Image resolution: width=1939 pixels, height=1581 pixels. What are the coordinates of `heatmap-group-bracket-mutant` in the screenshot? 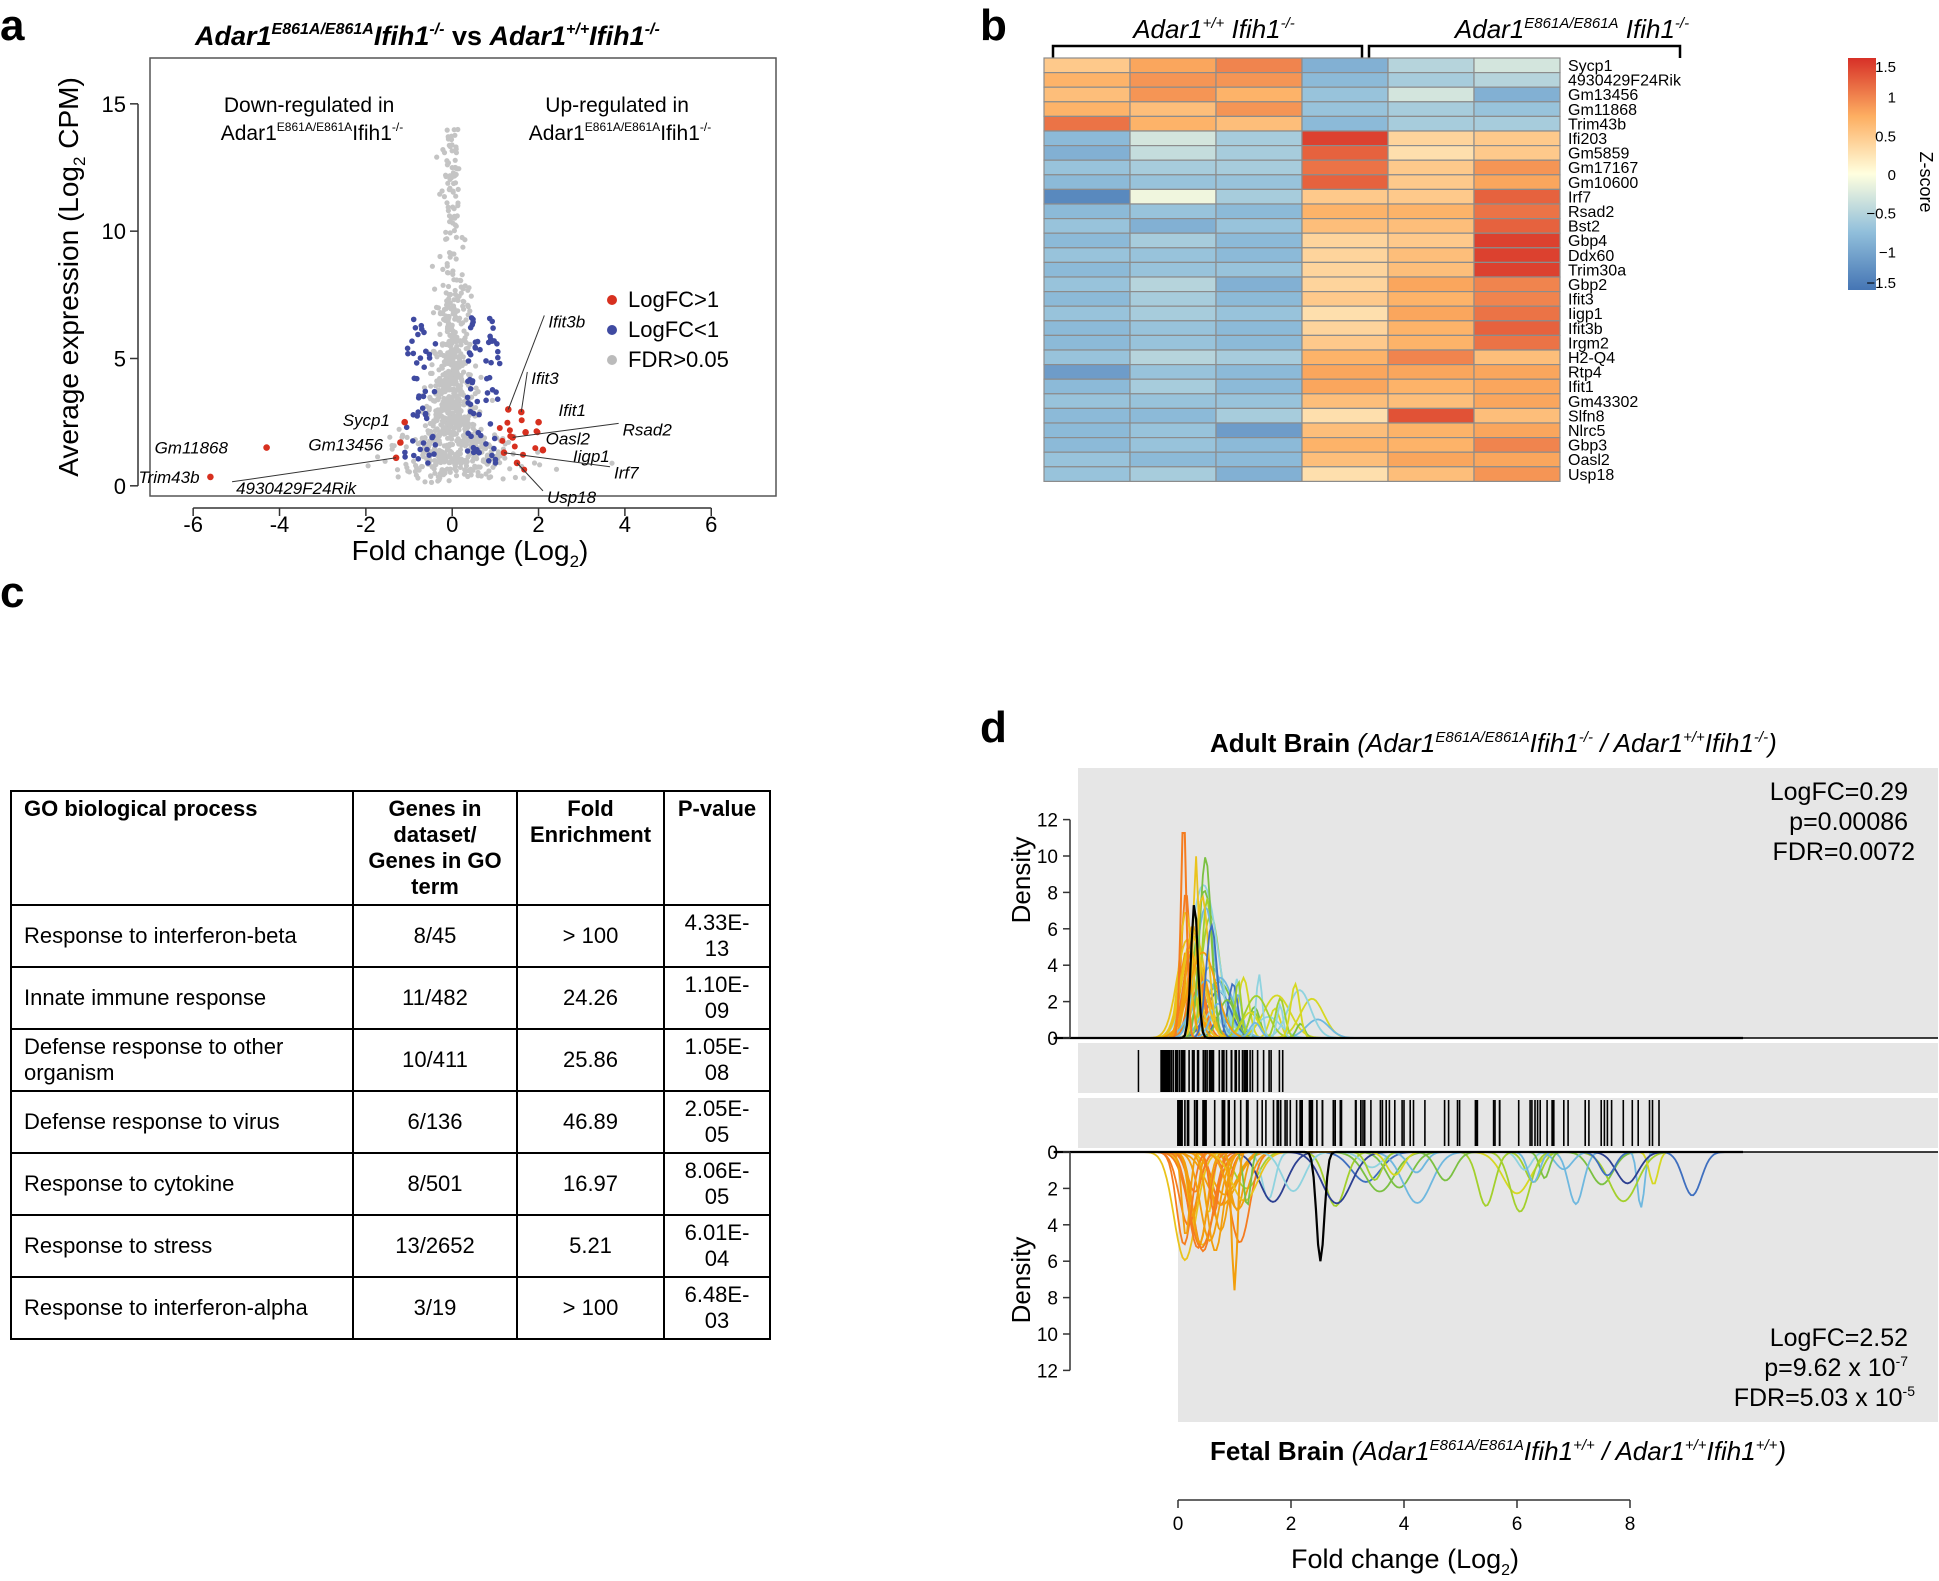 It's located at (1524, 51).